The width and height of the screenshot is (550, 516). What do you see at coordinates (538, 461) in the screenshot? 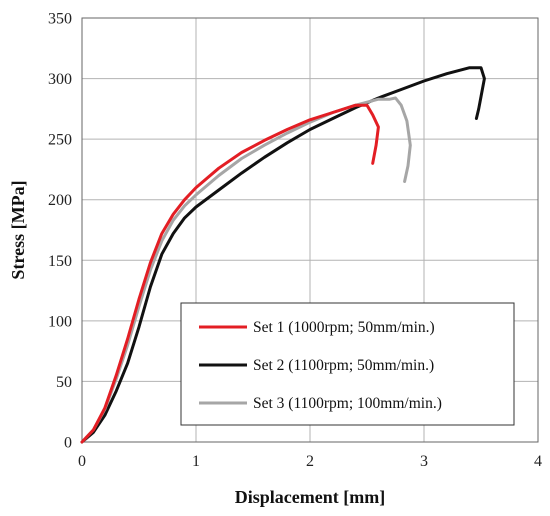
I see `x-tick-label: 4` at bounding box center [538, 461].